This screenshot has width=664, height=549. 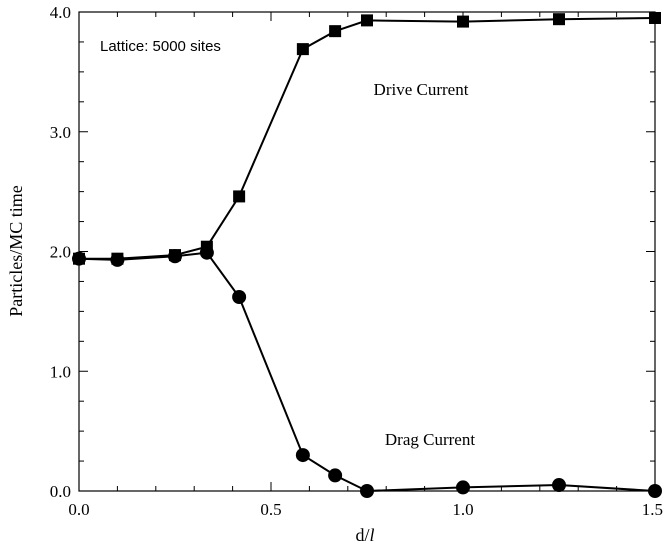 I want to click on y-tick-label: 2.0, so click(x=60, y=252).